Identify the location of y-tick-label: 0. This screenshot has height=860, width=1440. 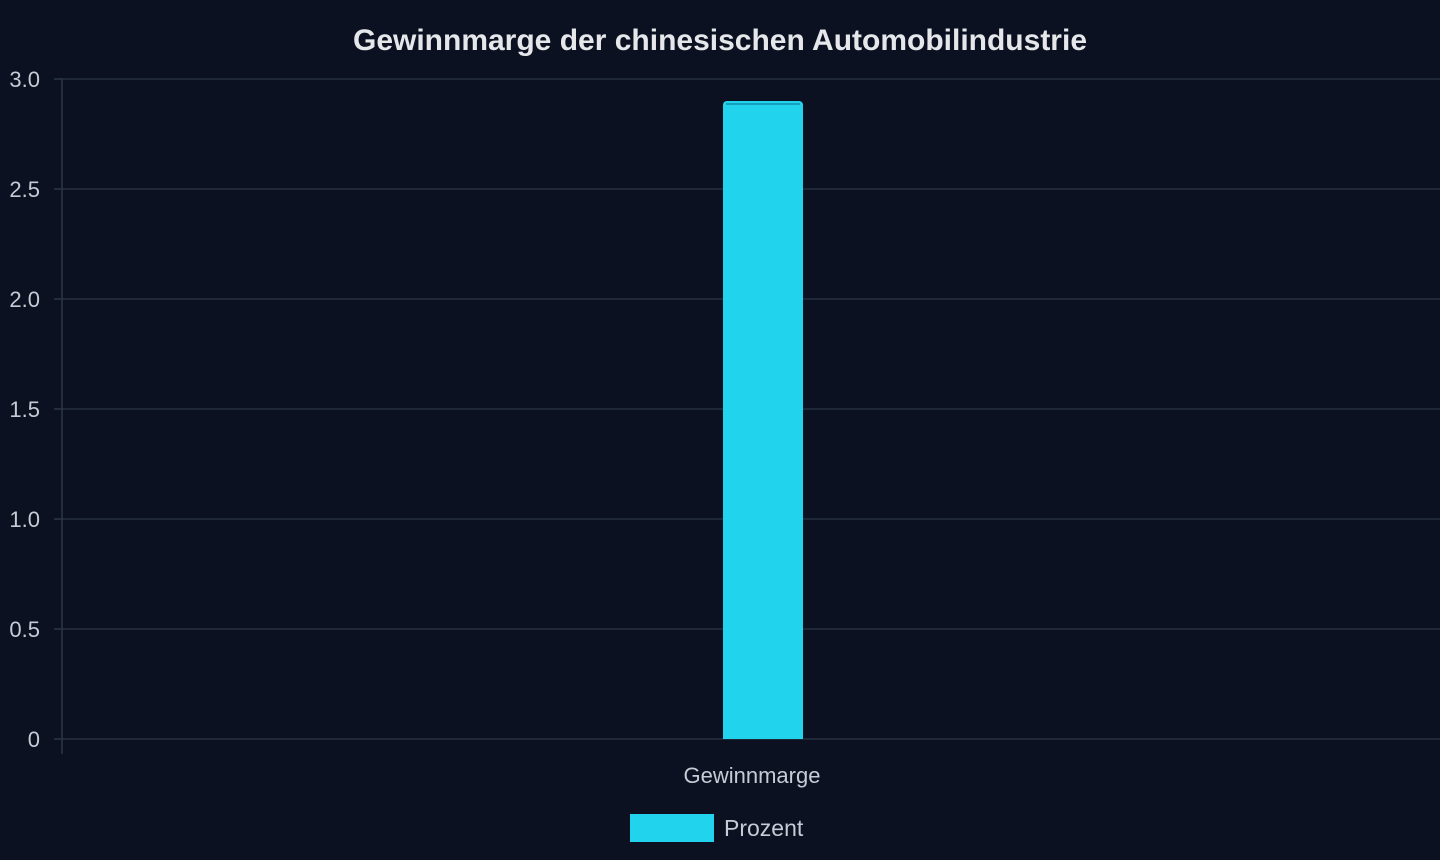
(34, 739).